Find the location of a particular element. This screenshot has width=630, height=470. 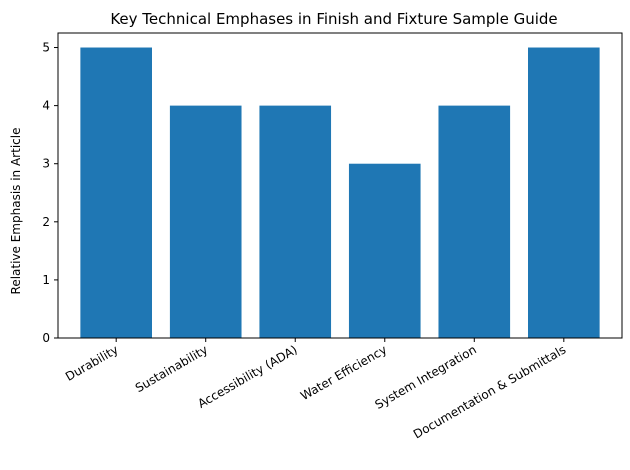

x-tick-label: Water Efficiency is located at coordinates (343, 372).